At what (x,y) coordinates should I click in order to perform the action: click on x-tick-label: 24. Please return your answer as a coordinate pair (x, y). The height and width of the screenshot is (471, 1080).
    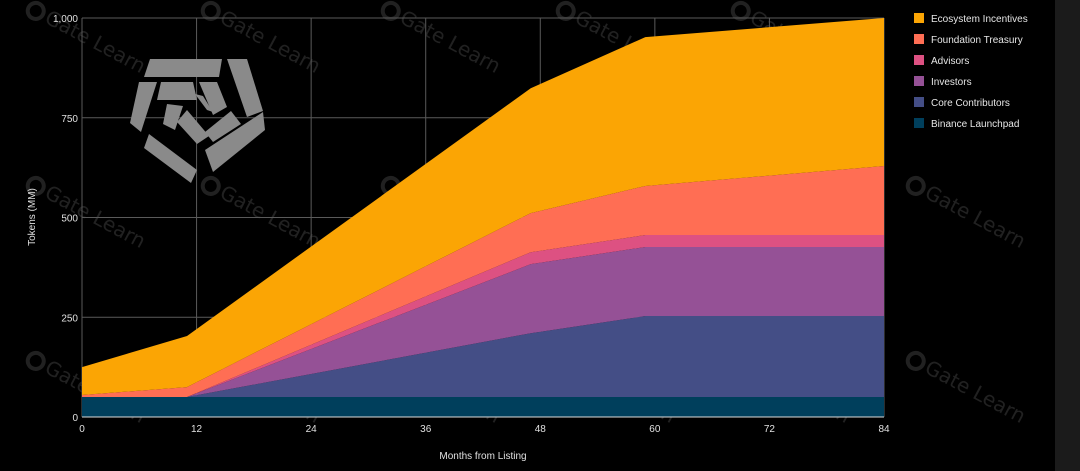
    Looking at the image, I should click on (312, 429).